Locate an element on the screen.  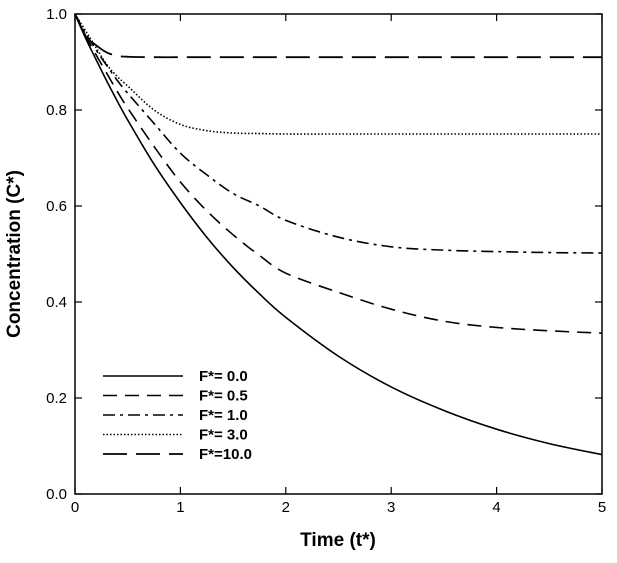
legend-label: F*=10.0 is located at coordinates (225, 454).